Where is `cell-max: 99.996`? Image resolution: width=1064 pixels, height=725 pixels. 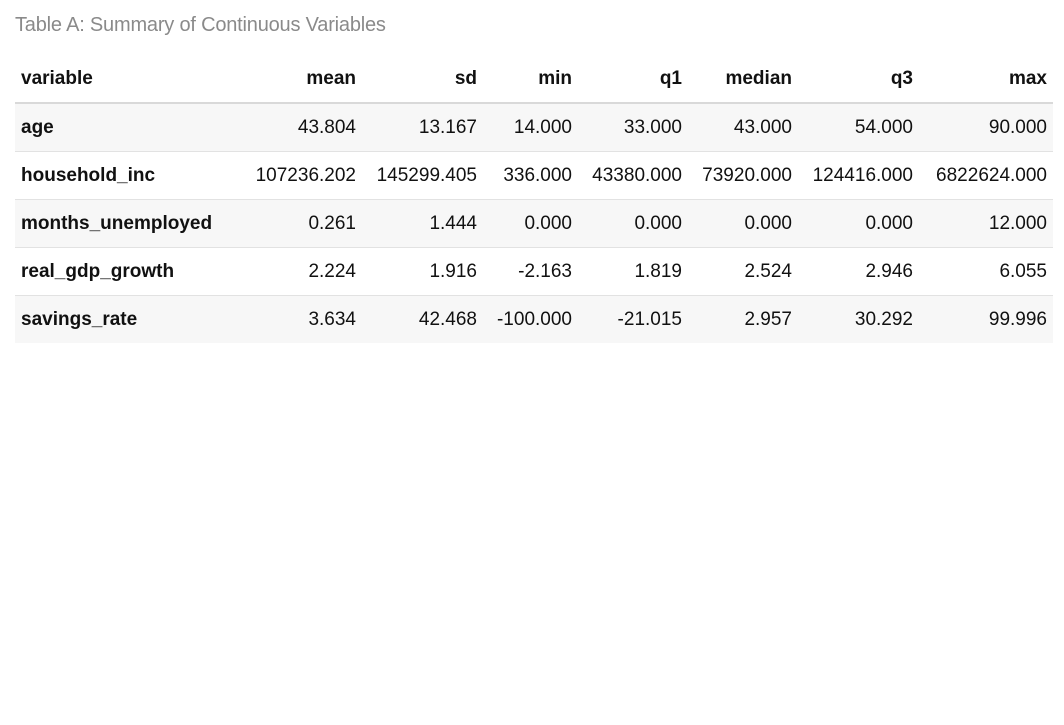 cell-max: 99.996 is located at coordinates (986, 319).